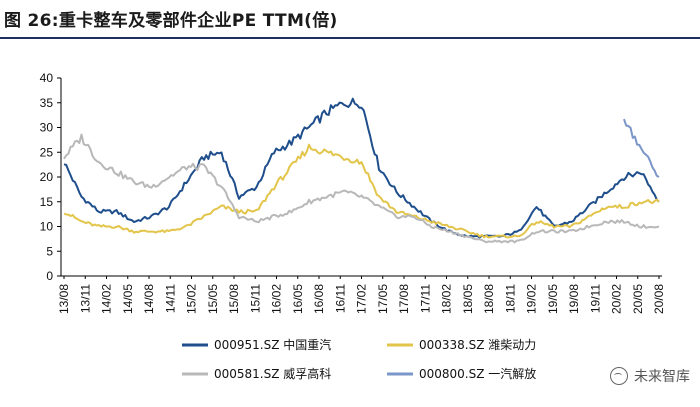 Image resolution: width=700 pixels, height=407 pixels. I want to click on x-tick-label: 16/11, so click(340, 298).